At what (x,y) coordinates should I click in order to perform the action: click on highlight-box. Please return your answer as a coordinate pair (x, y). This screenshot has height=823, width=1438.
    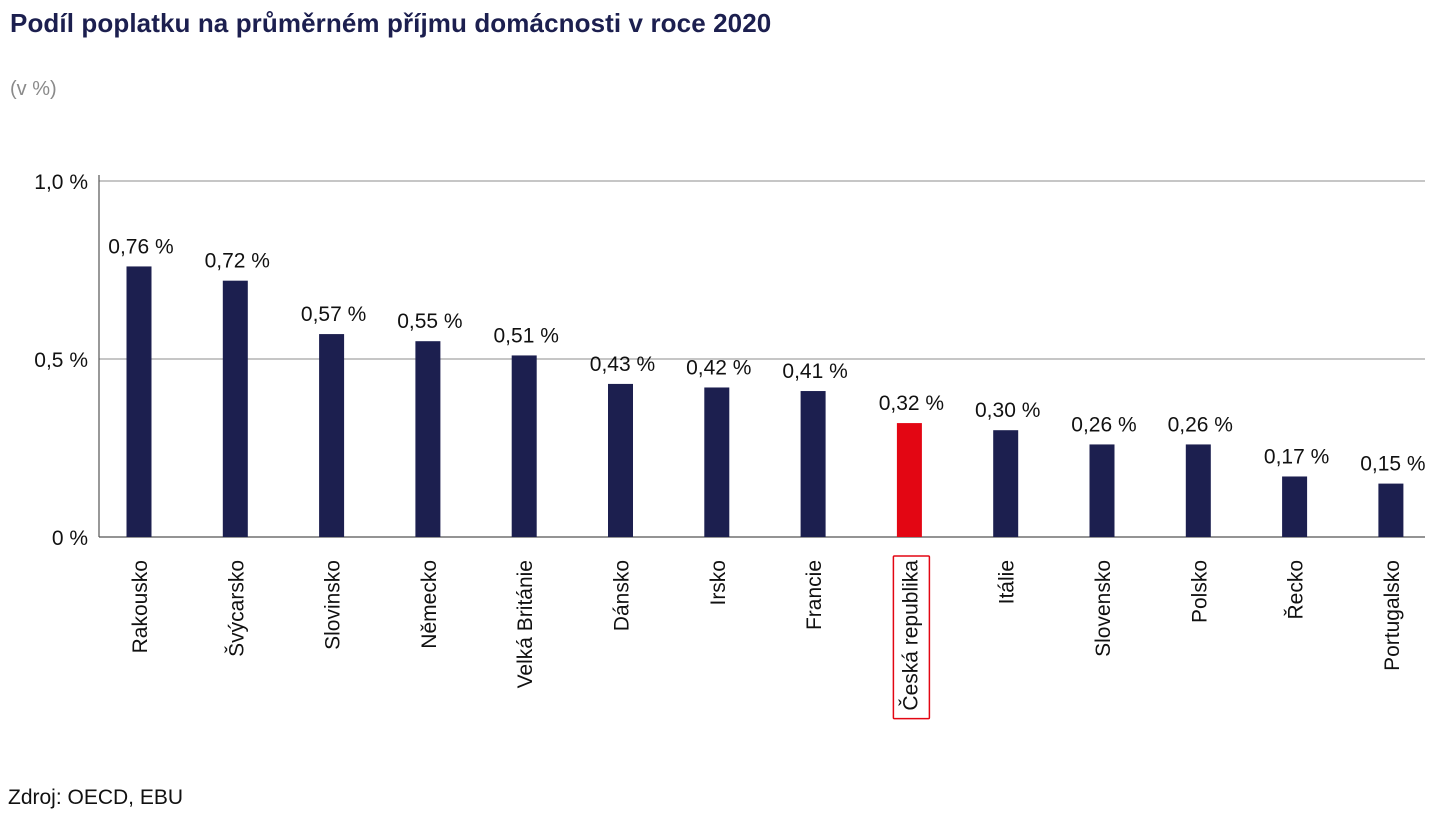
    Looking at the image, I should click on (911, 637).